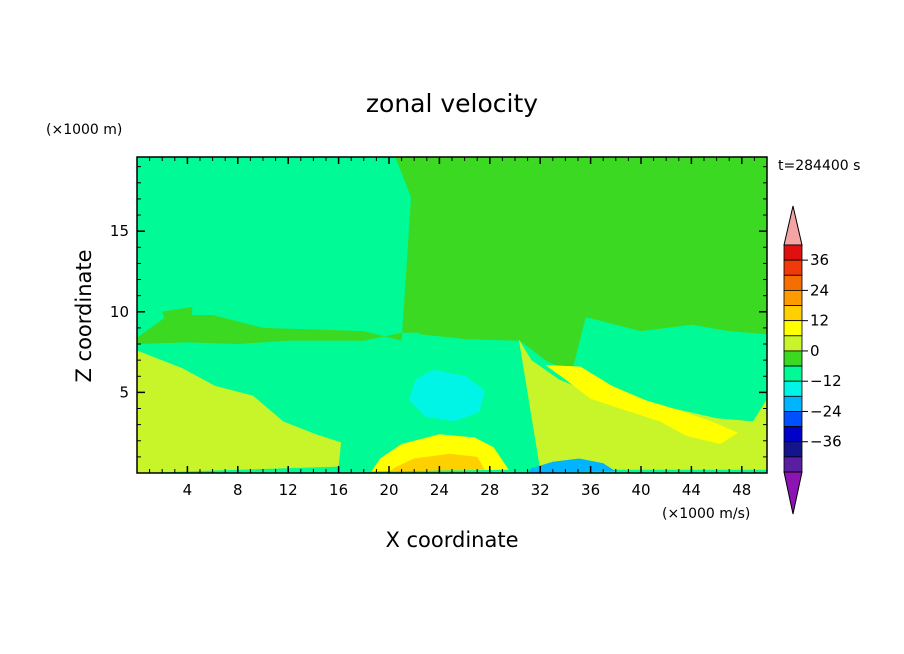 The image size is (904, 654). Describe the element at coordinates (84, 315) in the screenshot. I see `y-axis-label: Z coordinate` at that location.